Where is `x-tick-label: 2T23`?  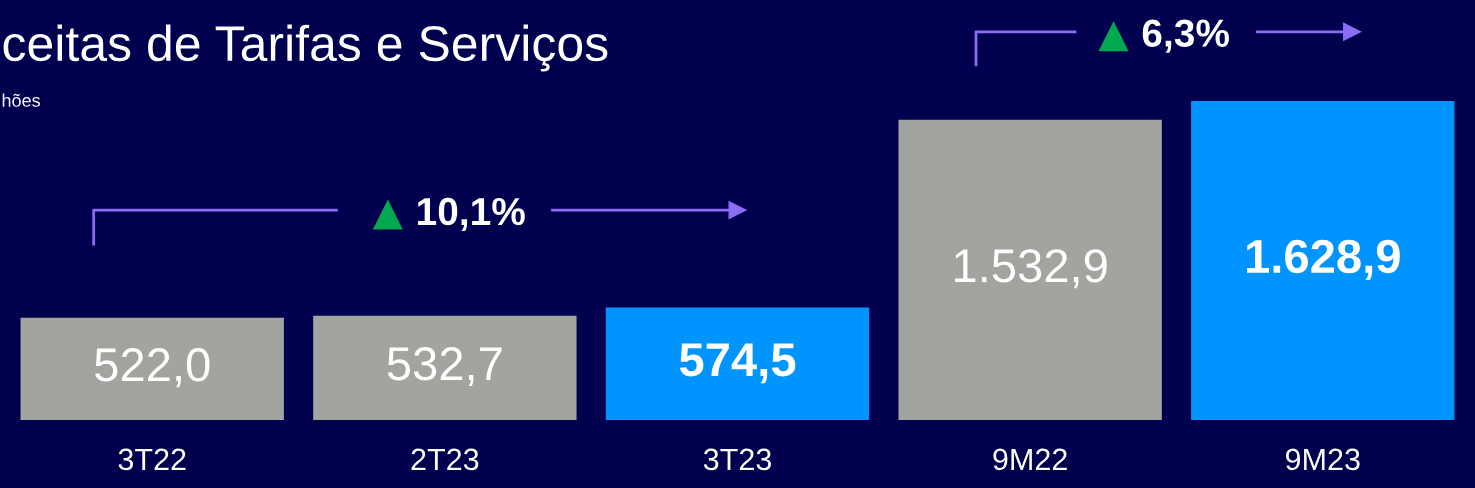
x-tick-label: 2T23 is located at coordinates (445, 459).